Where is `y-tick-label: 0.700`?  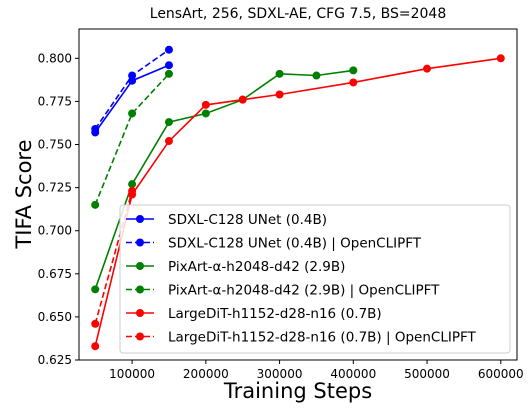 y-tick-label: 0.700 is located at coordinates (55, 231).